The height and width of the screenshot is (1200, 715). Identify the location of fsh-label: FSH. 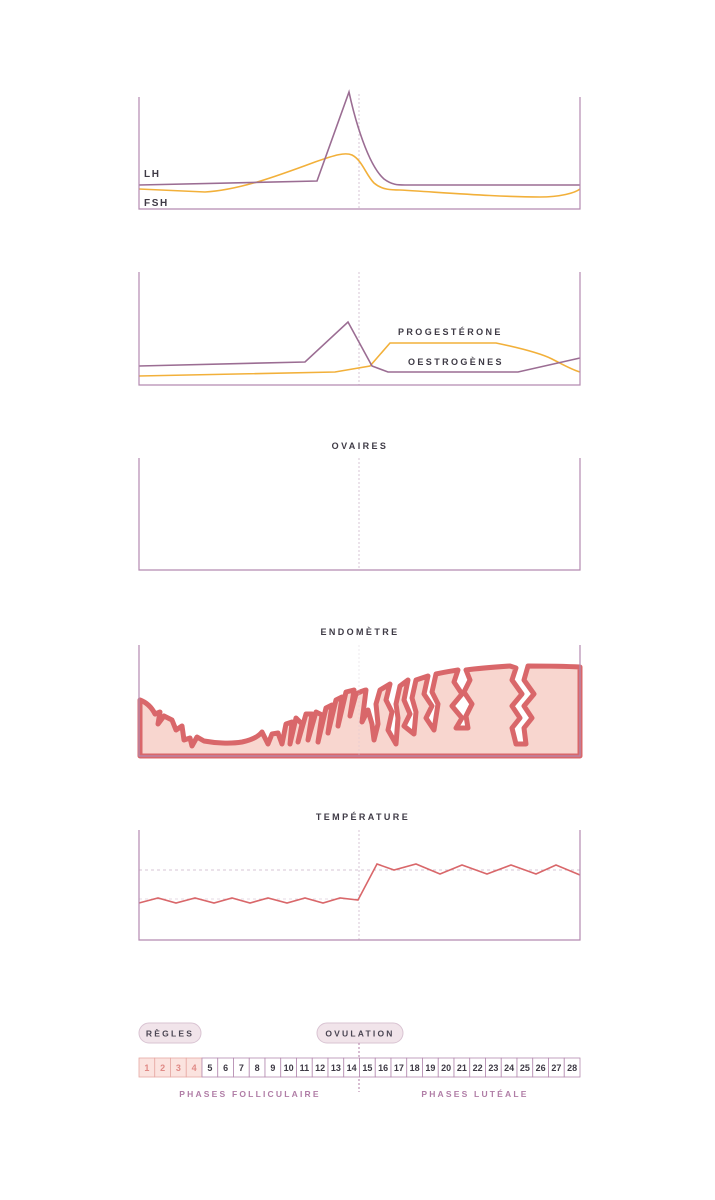
(156, 203).